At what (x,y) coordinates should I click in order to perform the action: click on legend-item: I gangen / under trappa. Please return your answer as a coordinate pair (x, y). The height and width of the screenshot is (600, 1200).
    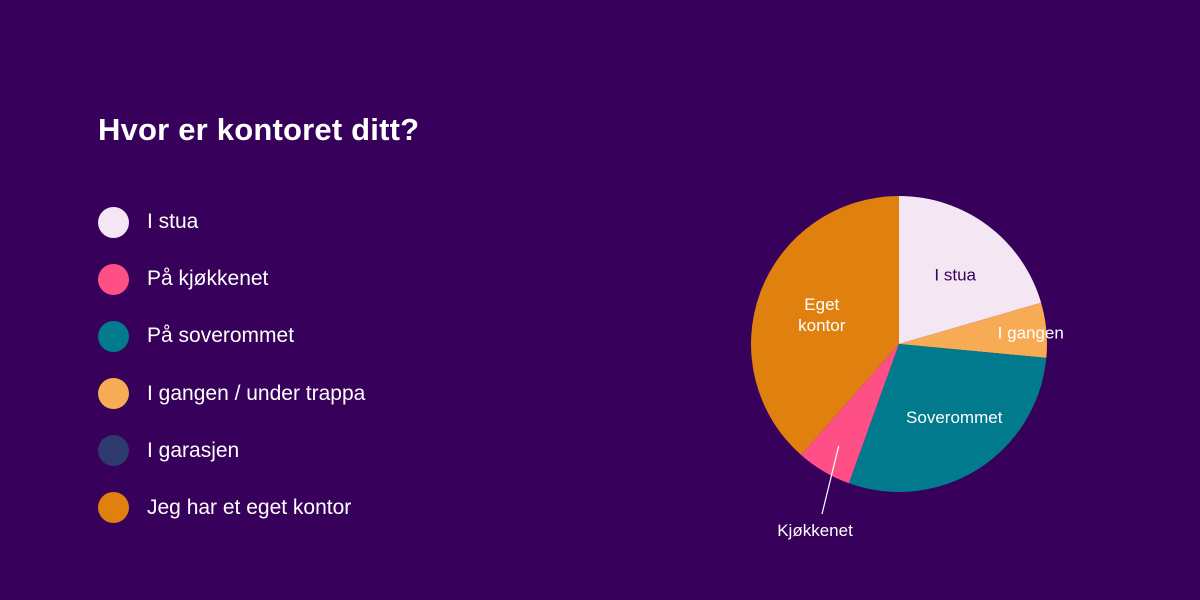
    Looking at the image, I should click on (231, 394).